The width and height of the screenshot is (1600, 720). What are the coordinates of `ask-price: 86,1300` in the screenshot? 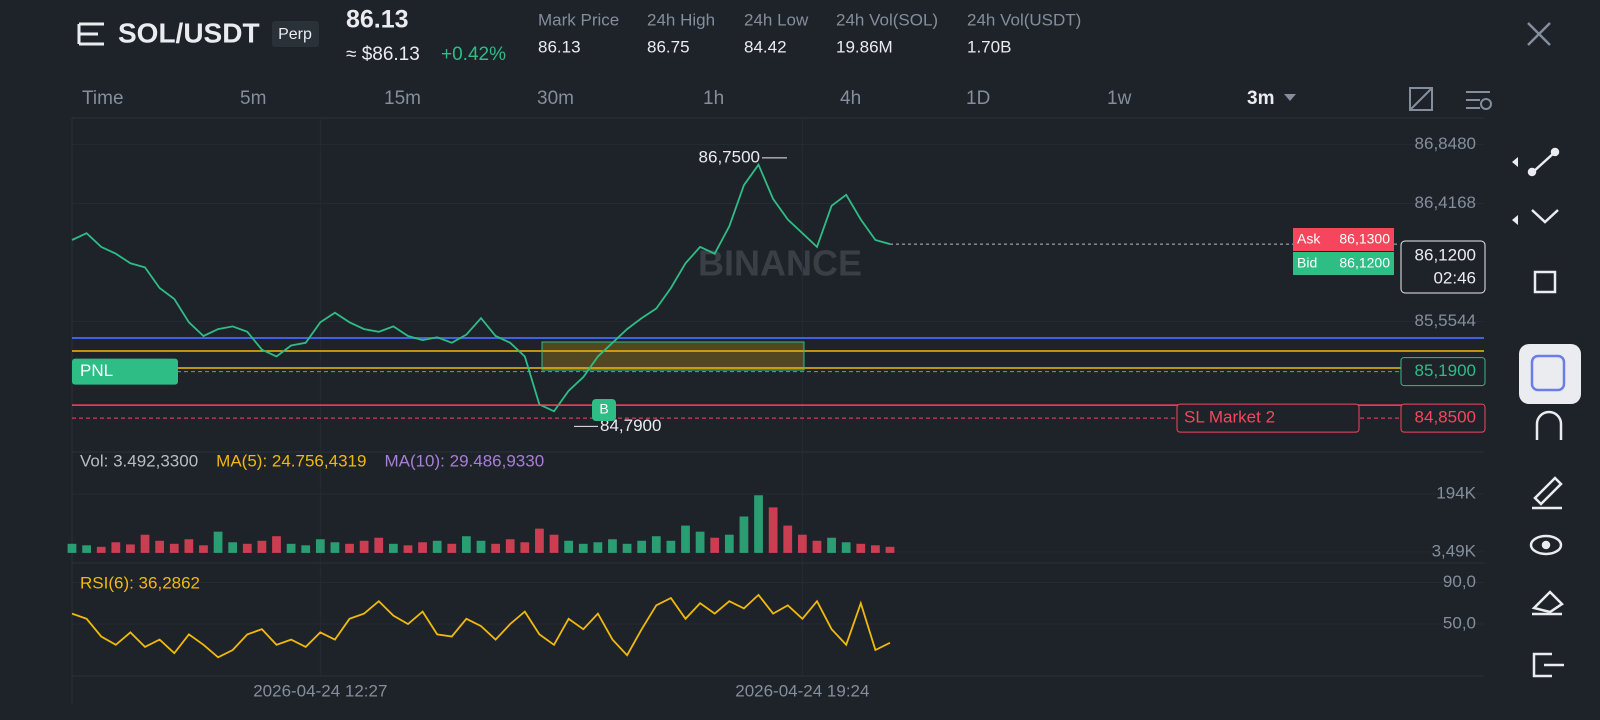 It's located at (1364, 239).